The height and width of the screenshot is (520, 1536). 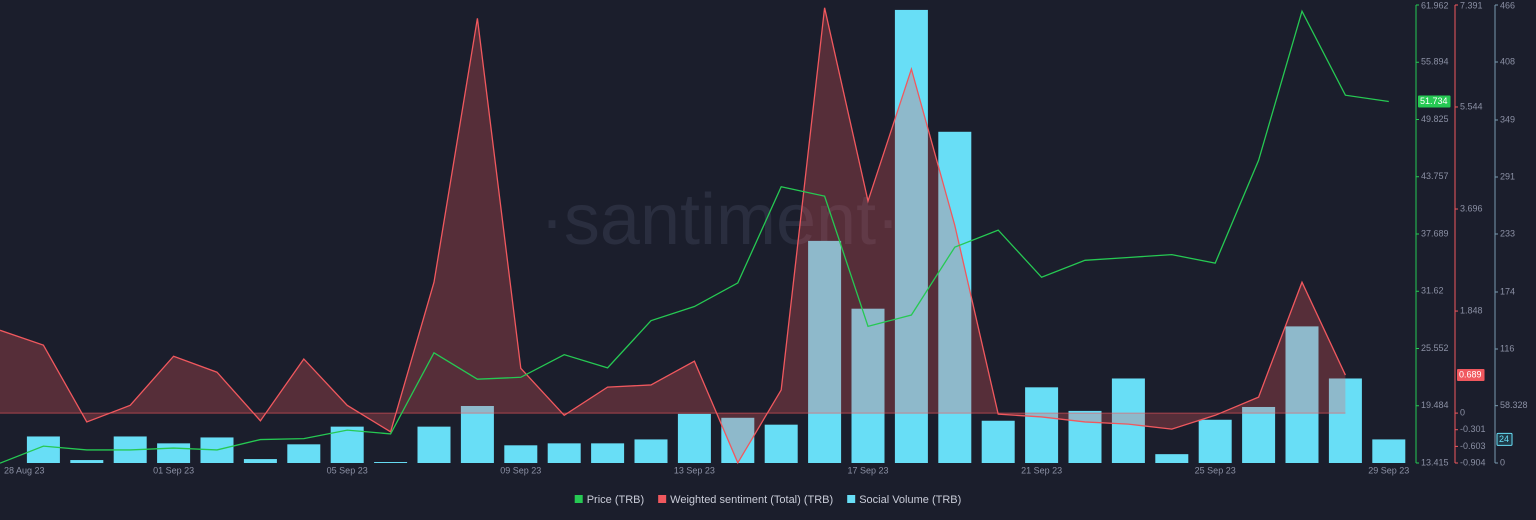 What do you see at coordinates (1471, 106) in the screenshot?
I see `tick-label: 5.544` at bounding box center [1471, 106].